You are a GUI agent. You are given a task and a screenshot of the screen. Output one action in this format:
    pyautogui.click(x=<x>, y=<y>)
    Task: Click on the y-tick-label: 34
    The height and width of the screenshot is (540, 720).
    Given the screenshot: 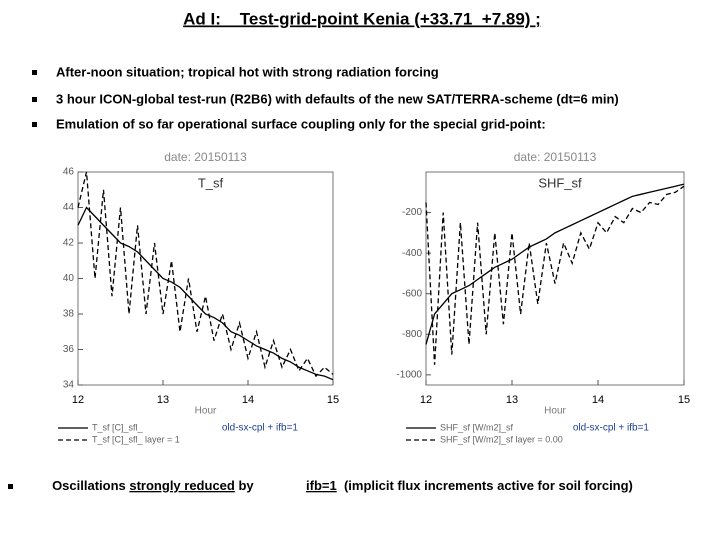 What is the action you would take?
    pyautogui.click(x=69, y=385)
    